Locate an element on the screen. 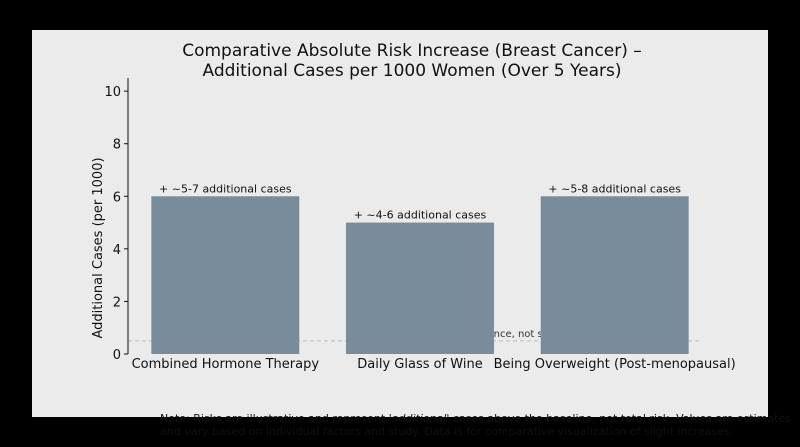 The height and width of the screenshot is (447, 800). y-axis-ticks: 0 2 4 6 8 10 is located at coordinates (116, 224).